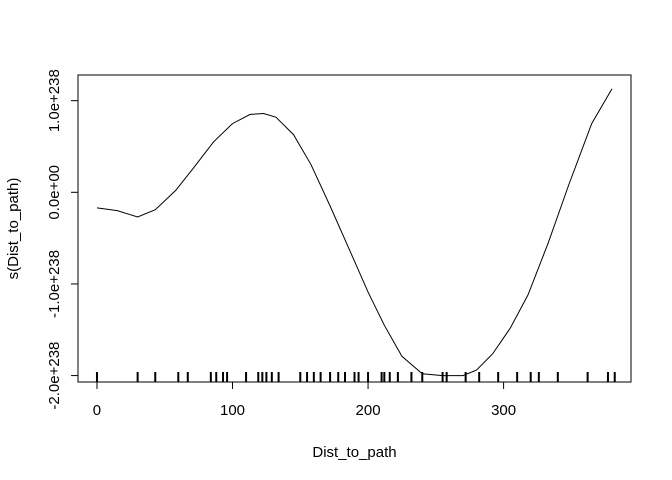 The image size is (672, 480). I want to click on x-tick-label: 300, so click(503, 410).